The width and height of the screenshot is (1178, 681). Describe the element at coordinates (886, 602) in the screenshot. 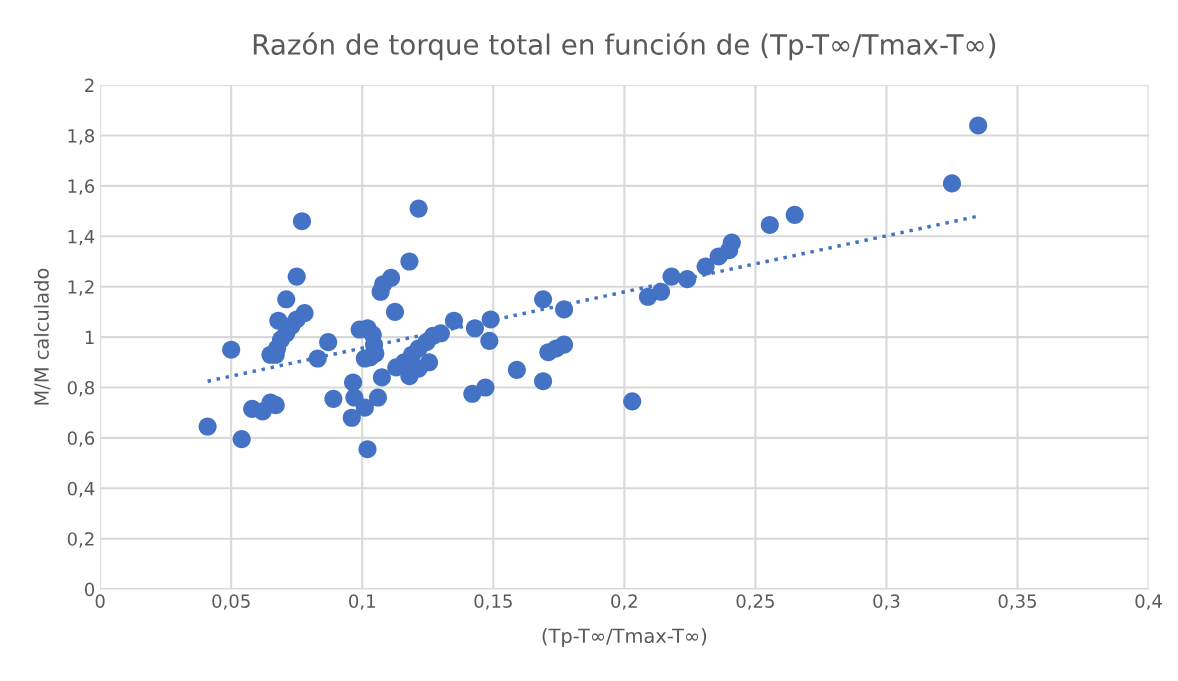

I see `x-tick-label: 0,3` at that location.